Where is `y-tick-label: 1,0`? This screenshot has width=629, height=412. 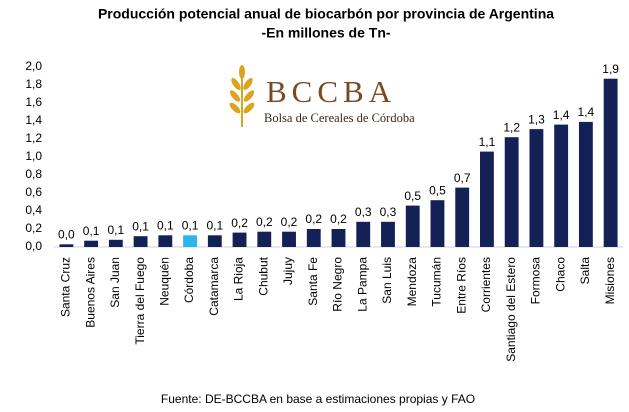
y-tick-label: 1,0 is located at coordinates (33, 156).